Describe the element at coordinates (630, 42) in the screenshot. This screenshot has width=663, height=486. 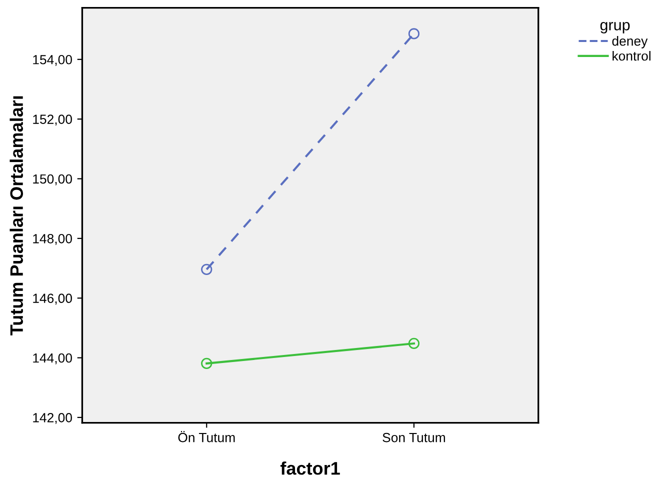
I see `legend-label: deney` at that location.